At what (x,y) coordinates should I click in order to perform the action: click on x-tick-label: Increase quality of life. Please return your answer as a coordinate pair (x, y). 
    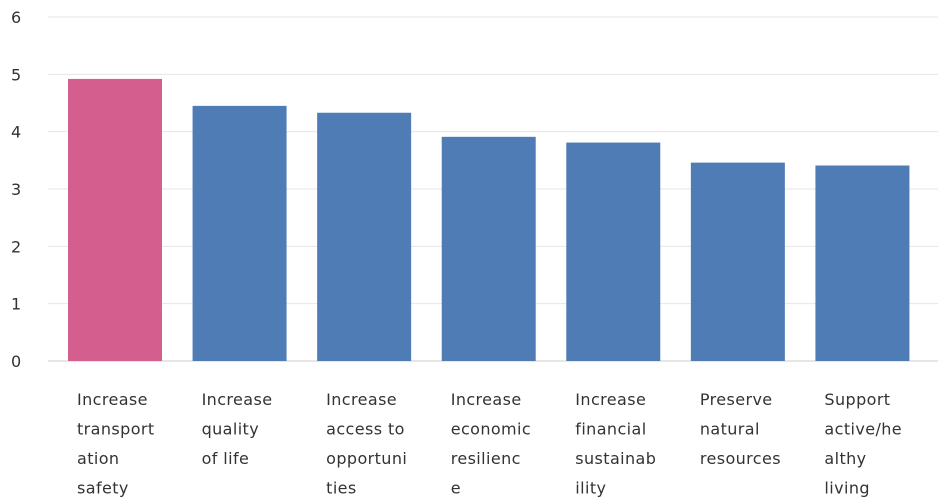
    Looking at the image, I should click on (237, 429).